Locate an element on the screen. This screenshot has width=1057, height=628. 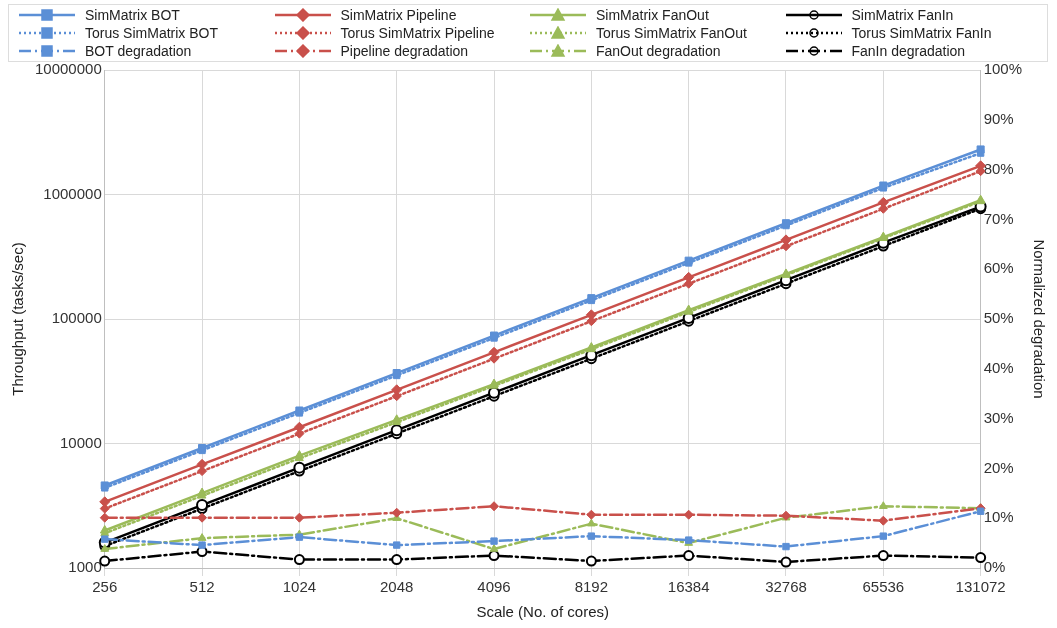
y2-tick-label: 0% is located at coordinates (994, 567).